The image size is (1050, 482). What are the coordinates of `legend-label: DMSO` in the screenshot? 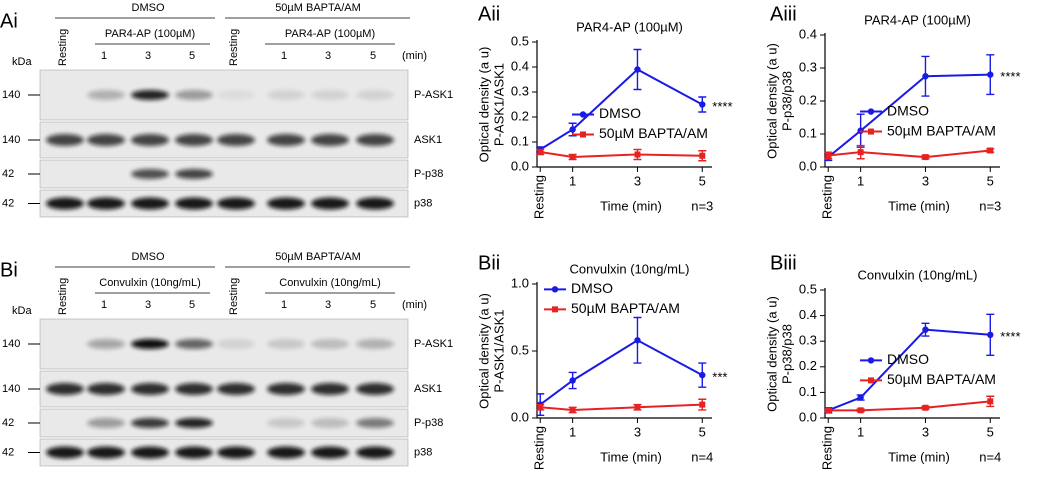 It's located at (592, 288).